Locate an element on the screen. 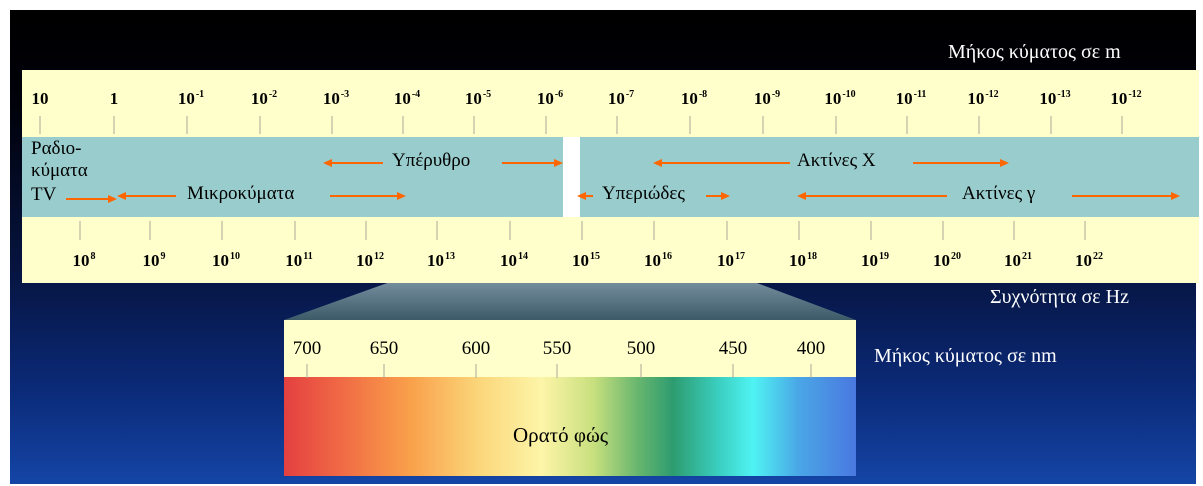 This screenshot has height=486, width=1203. nm-tick-label: 550 is located at coordinates (557, 348).